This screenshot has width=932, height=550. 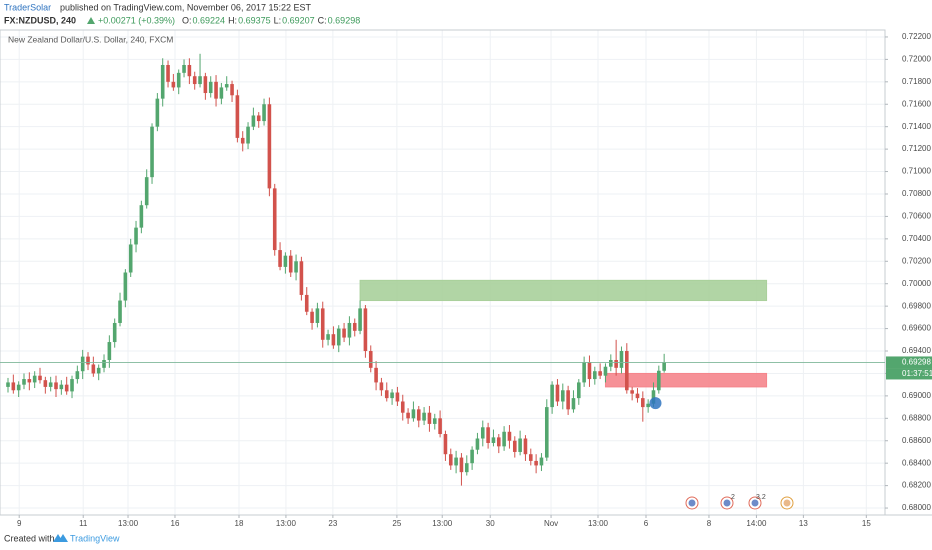 I want to click on ohlc-value: 0.69207, so click(x=298, y=20).